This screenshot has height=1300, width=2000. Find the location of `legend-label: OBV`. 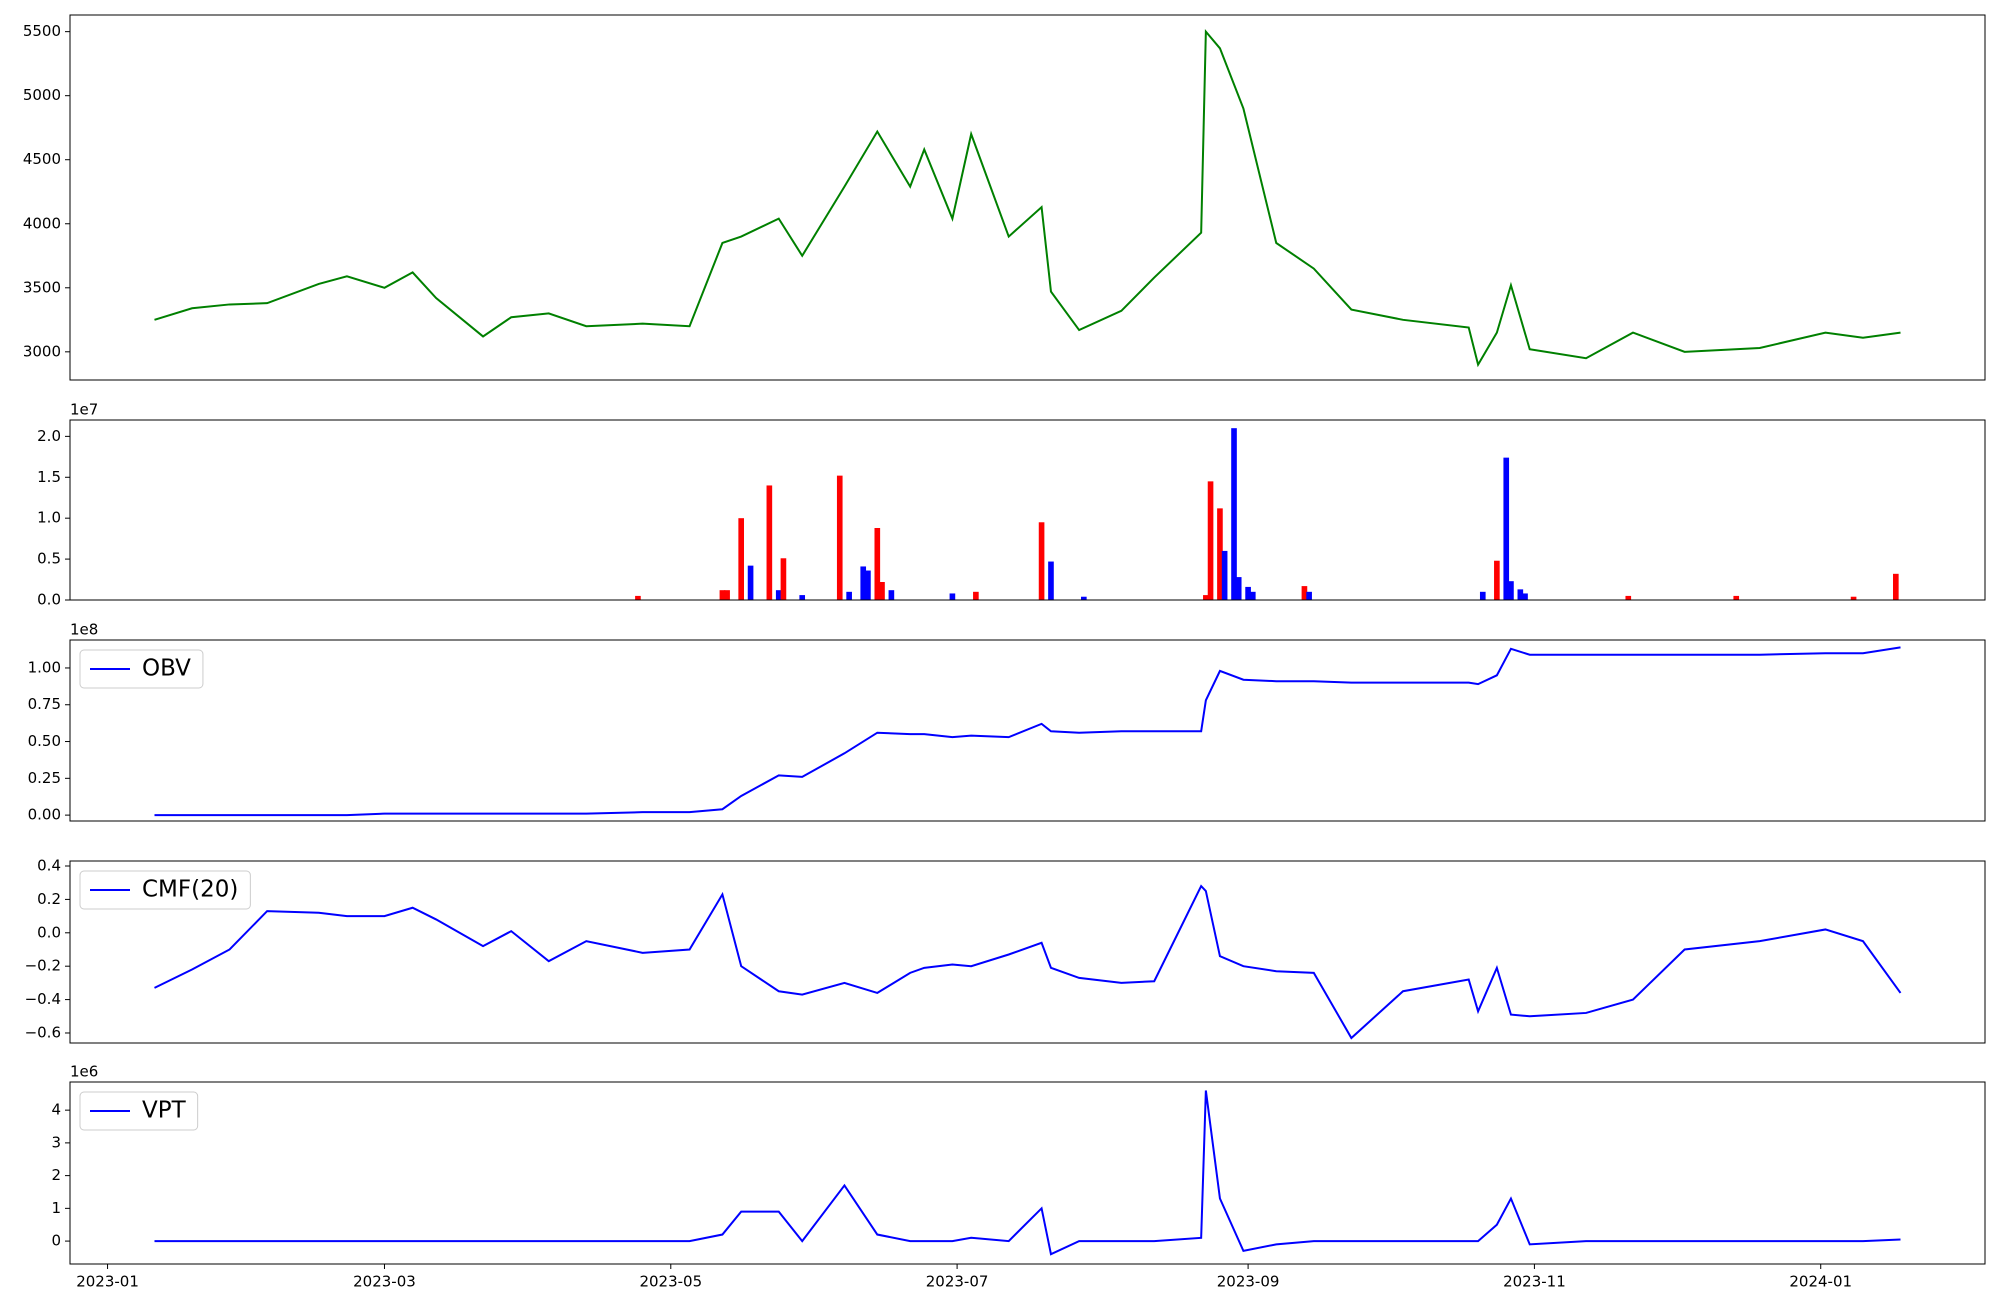

legend-label: OBV is located at coordinates (166, 669).